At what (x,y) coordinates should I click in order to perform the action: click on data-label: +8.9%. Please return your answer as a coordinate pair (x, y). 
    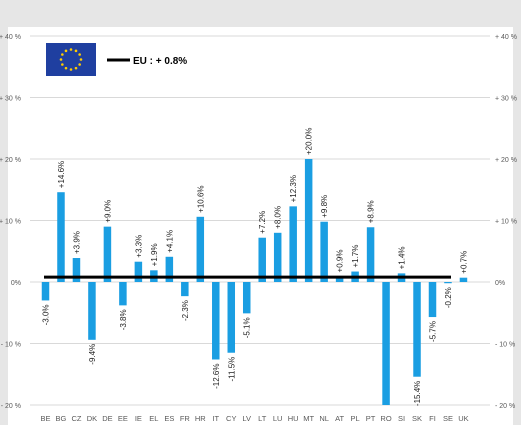
    Looking at the image, I should click on (371, 211).